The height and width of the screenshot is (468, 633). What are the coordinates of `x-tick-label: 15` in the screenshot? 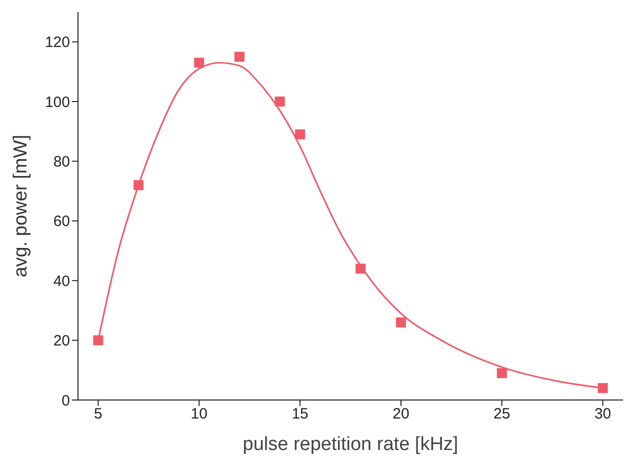 It's located at (300, 414).